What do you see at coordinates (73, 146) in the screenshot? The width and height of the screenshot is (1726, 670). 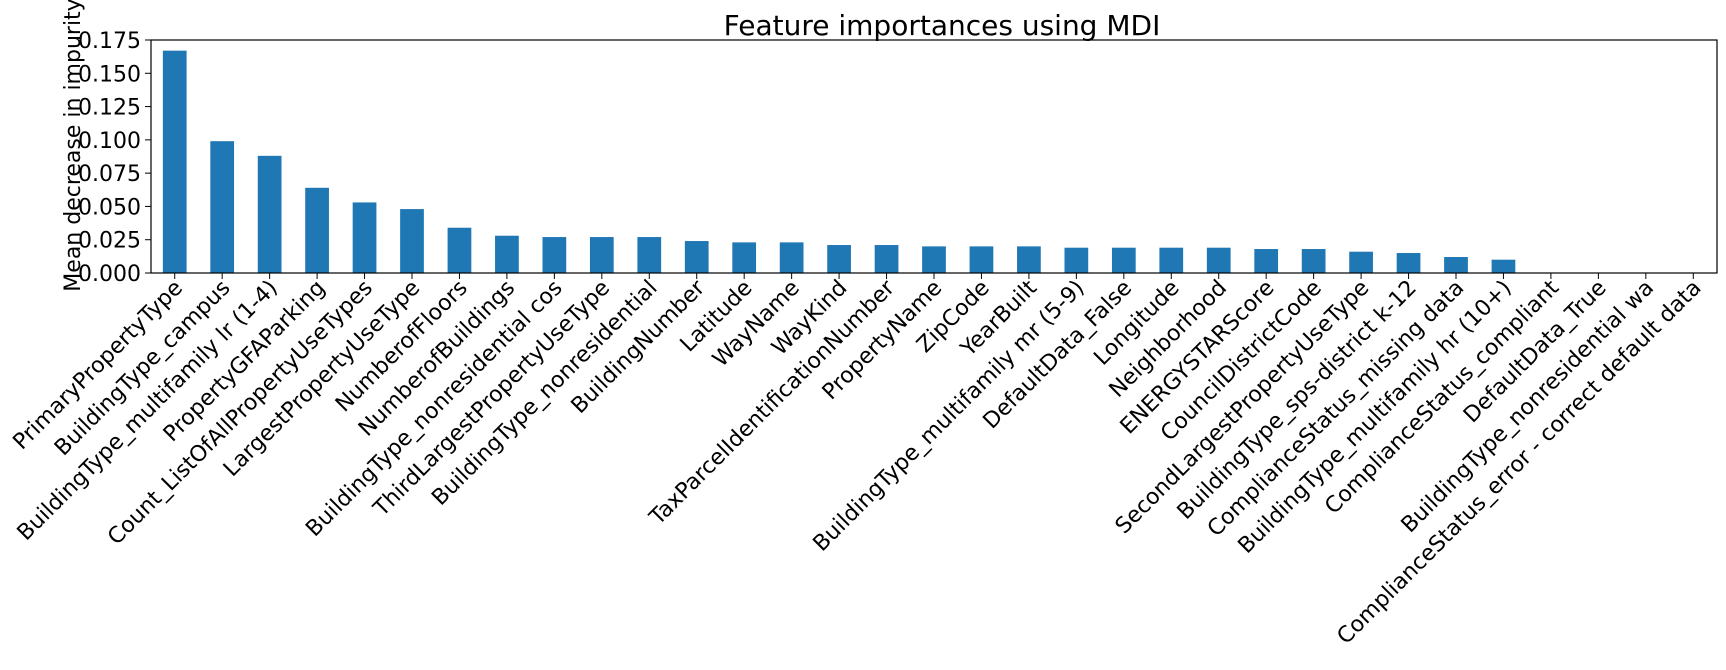 I see `y-axis-label: Mean decrease in impurity` at bounding box center [73, 146].